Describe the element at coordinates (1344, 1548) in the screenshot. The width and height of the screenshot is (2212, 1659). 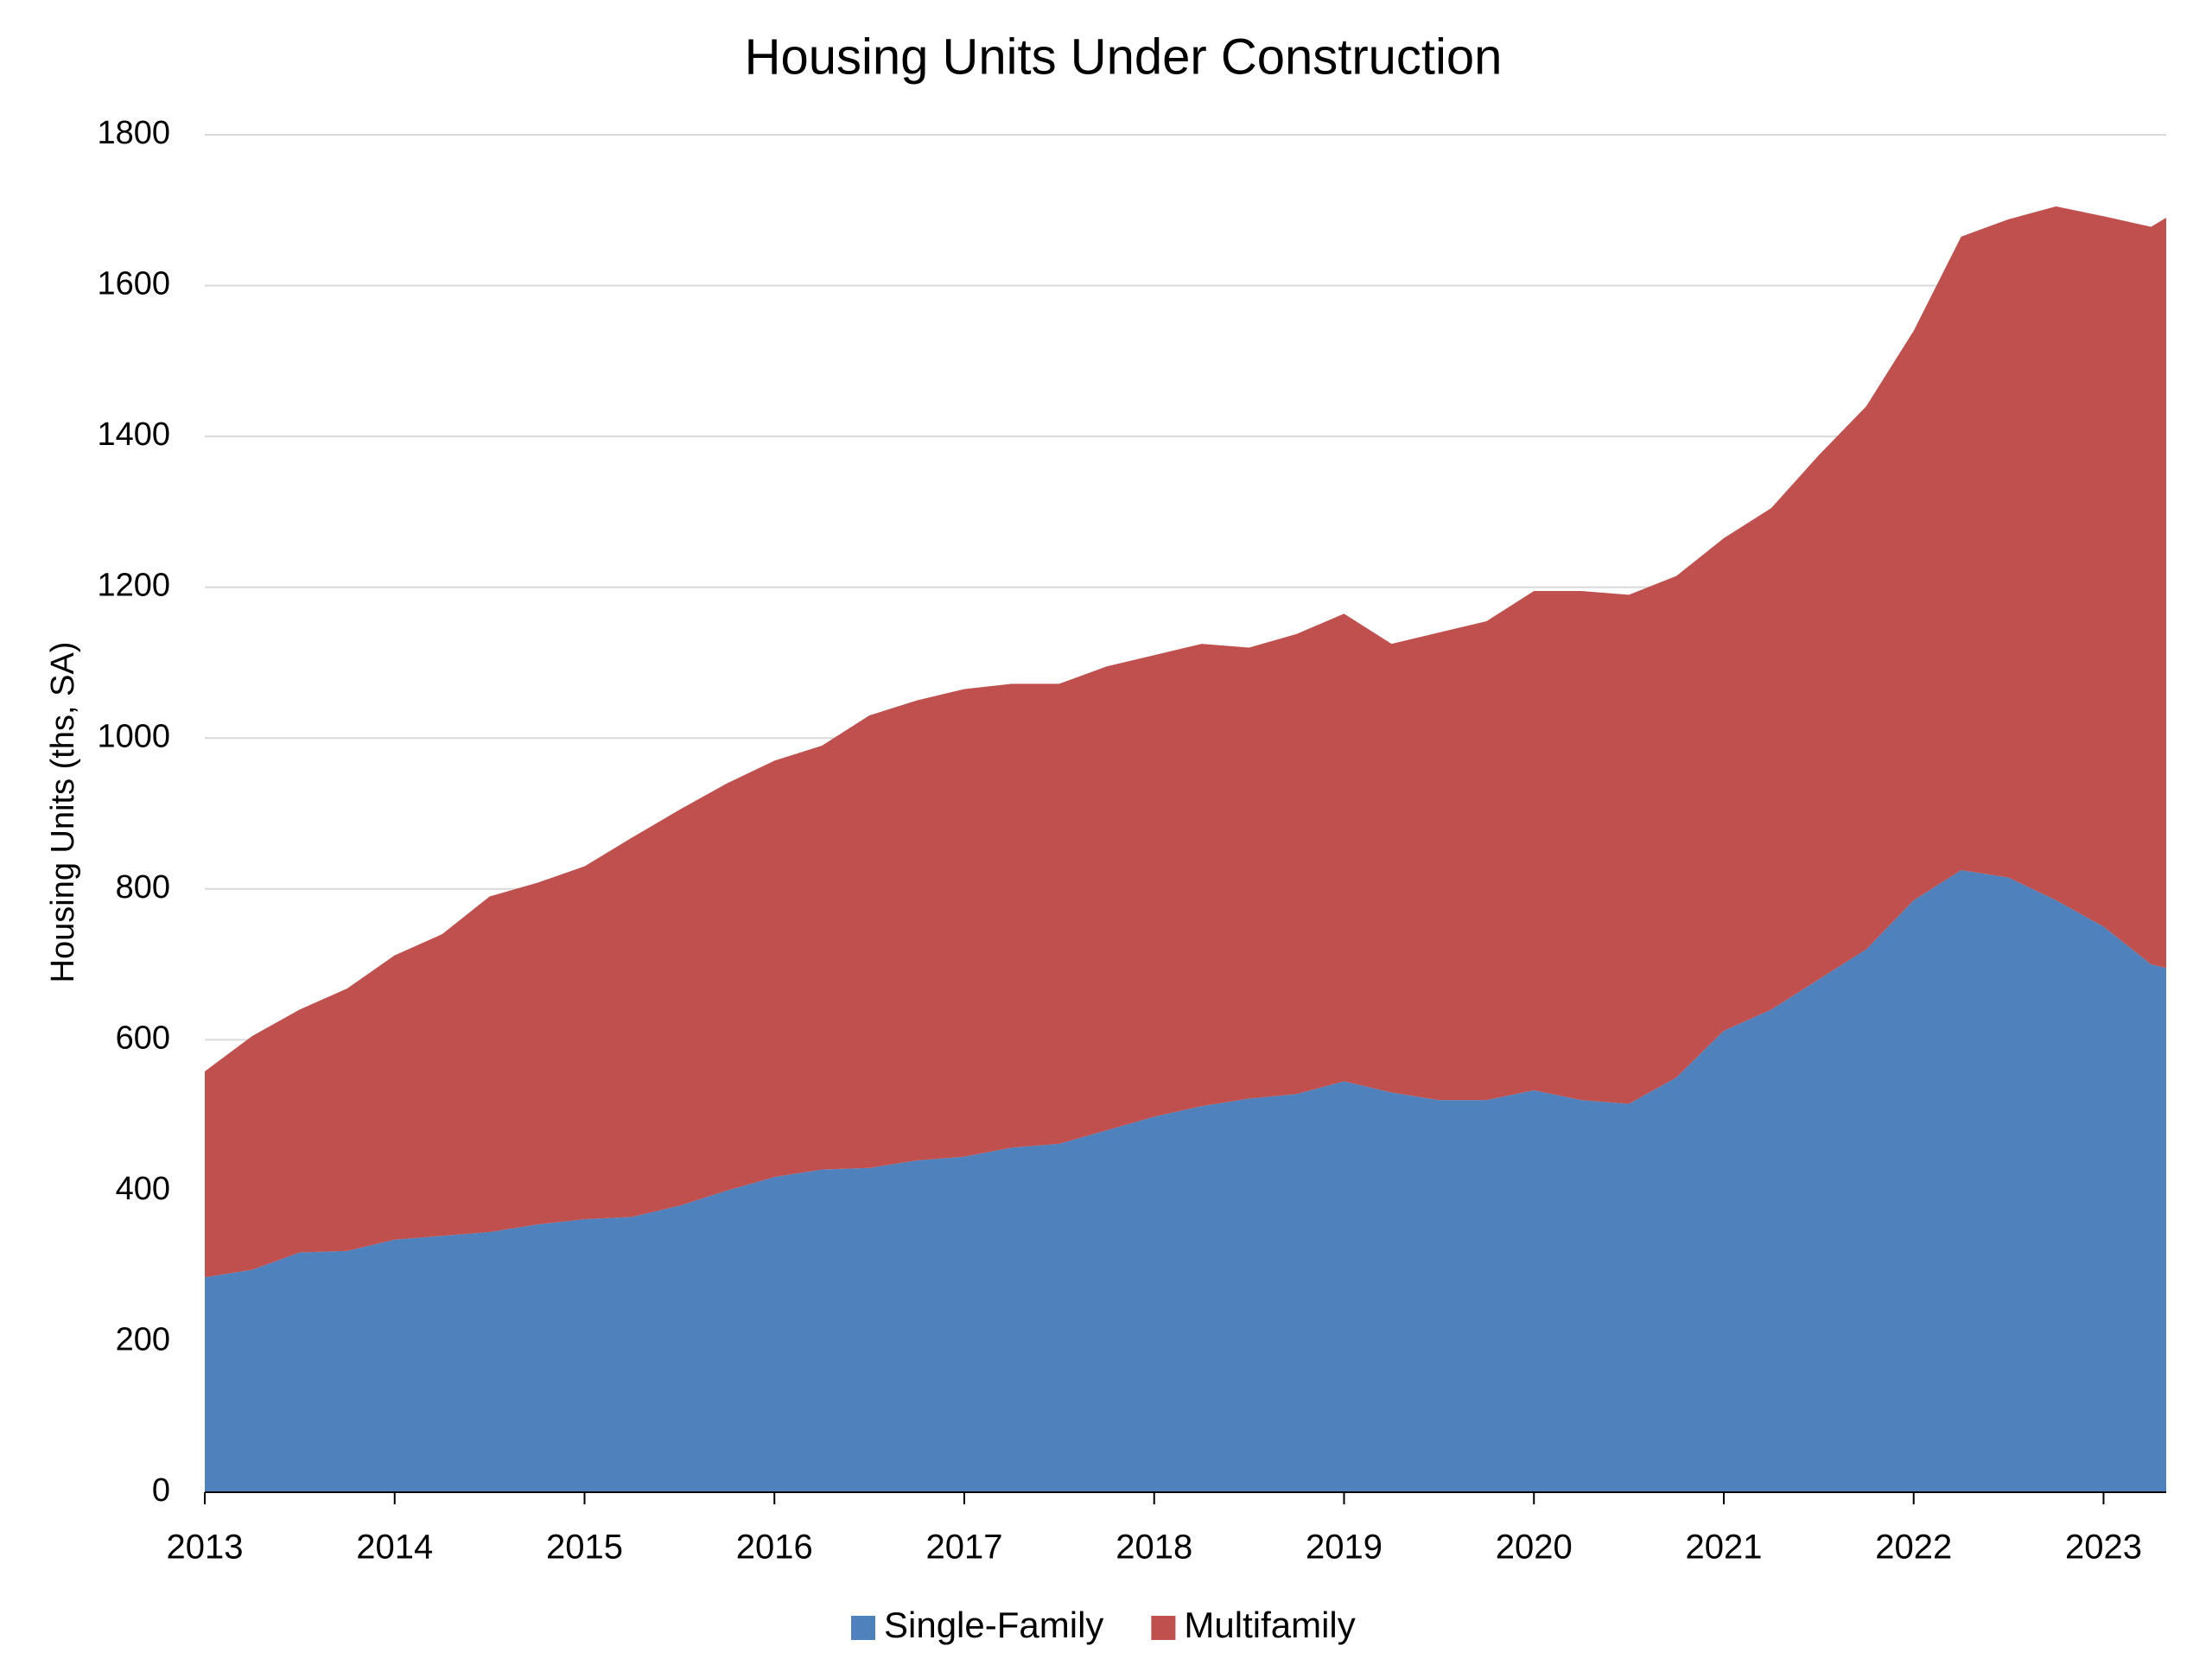
I see `x-tick-label: 2019` at that location.